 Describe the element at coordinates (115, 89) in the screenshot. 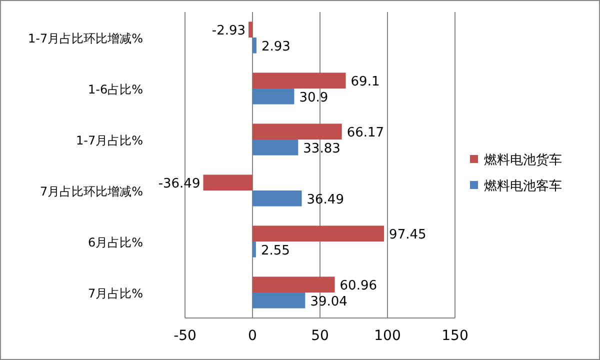

I see `y-tick-label: 1-6占比%` at that location.